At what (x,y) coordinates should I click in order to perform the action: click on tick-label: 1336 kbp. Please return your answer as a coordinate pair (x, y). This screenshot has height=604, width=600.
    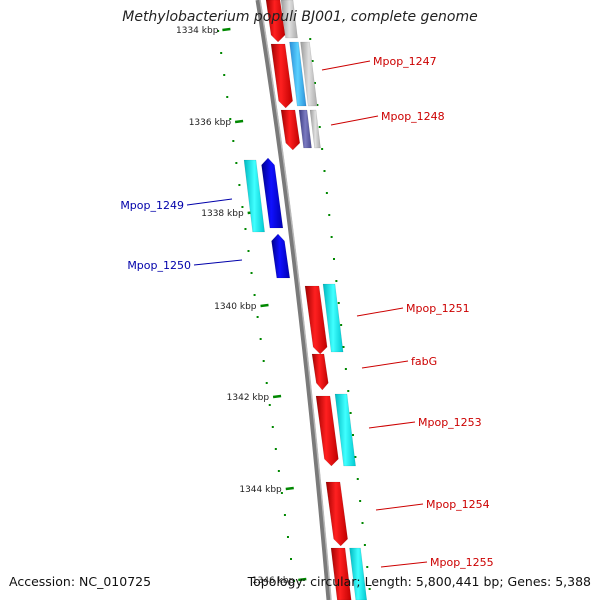
    Looking at the image, I should click on (210, 123).